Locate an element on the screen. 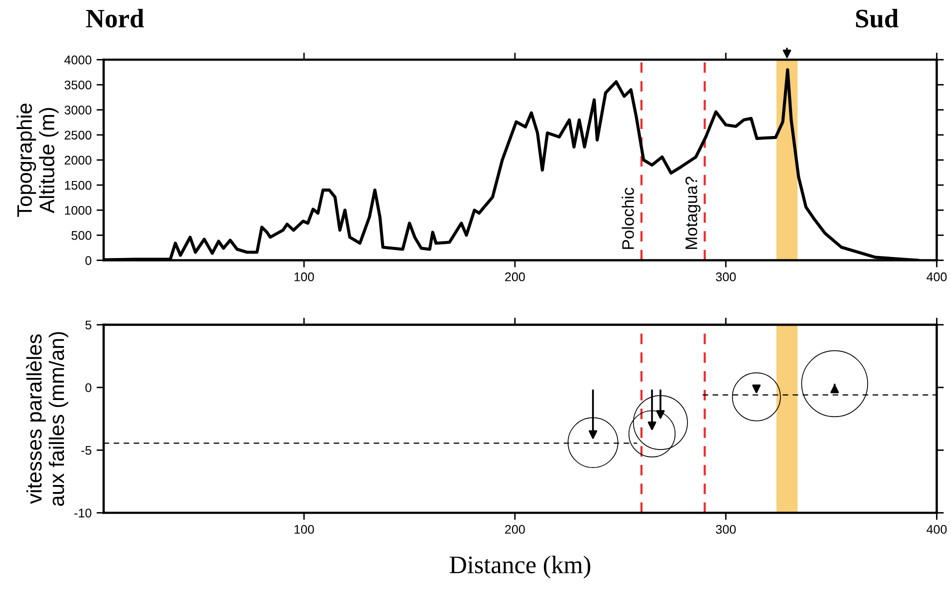 The image size is (951, 597). y-axis-title: Topographie Altitude (m) is located at coordinates (37, 160).